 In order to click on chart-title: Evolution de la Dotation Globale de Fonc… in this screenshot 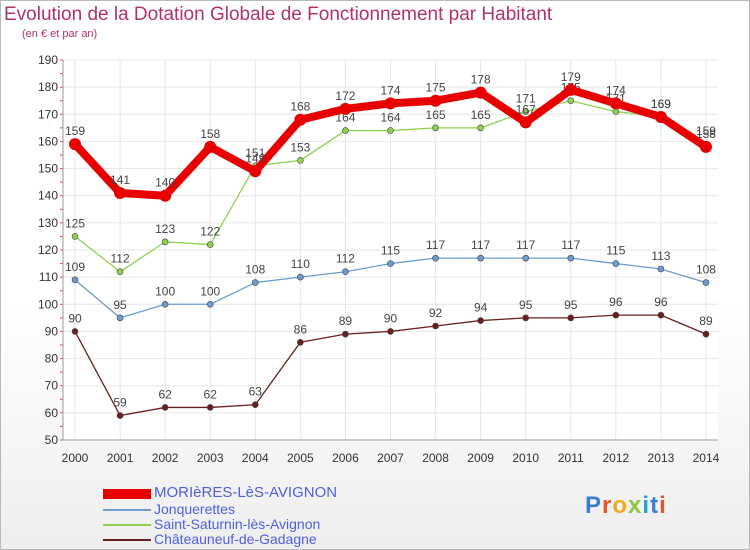, I will do `click(278, 14)`.